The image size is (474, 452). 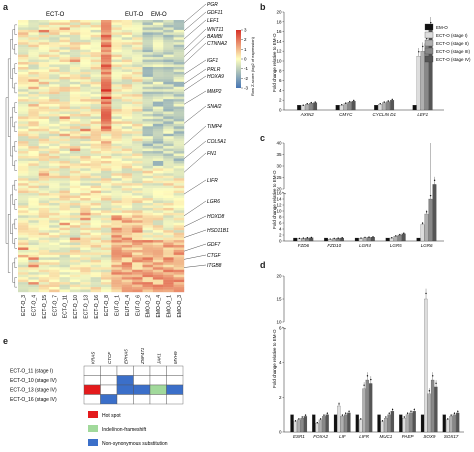 I want to click on gene-label: CTNNA2, so click(x=217, y=44).